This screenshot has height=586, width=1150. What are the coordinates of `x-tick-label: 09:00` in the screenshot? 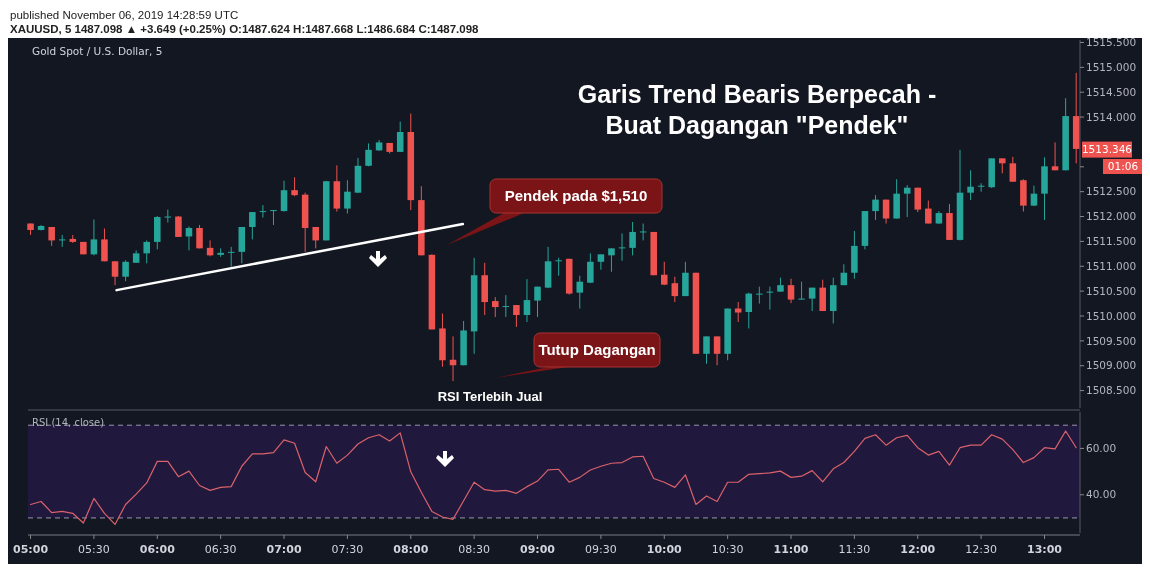 It's located at (538, 549).